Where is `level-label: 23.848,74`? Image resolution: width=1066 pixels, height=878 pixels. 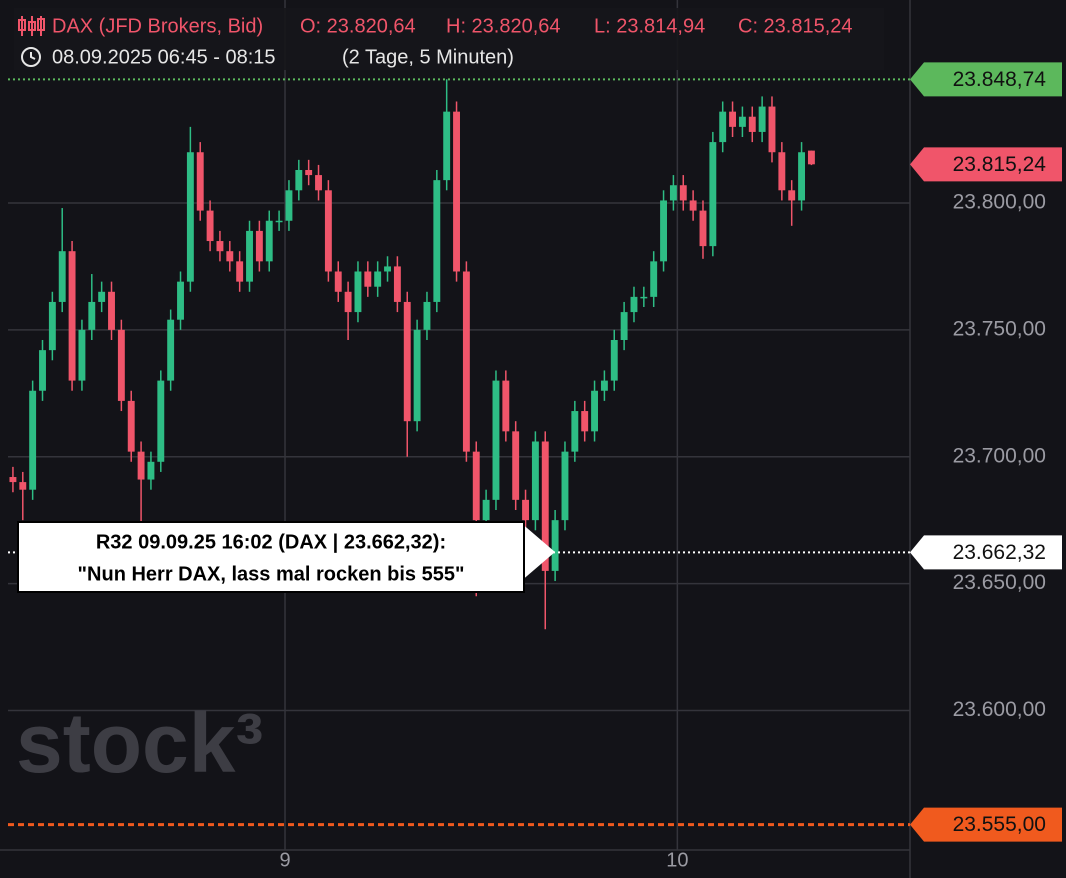 level-label: 23.848,74 is located at coordinates (1000, 79).